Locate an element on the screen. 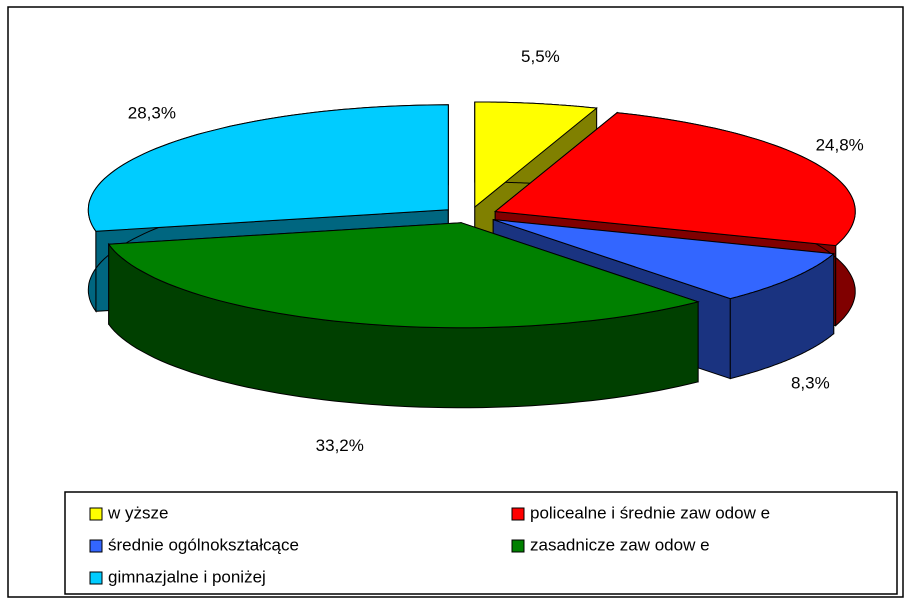  data-label: 33,2% is located at coordinates (340, 445).